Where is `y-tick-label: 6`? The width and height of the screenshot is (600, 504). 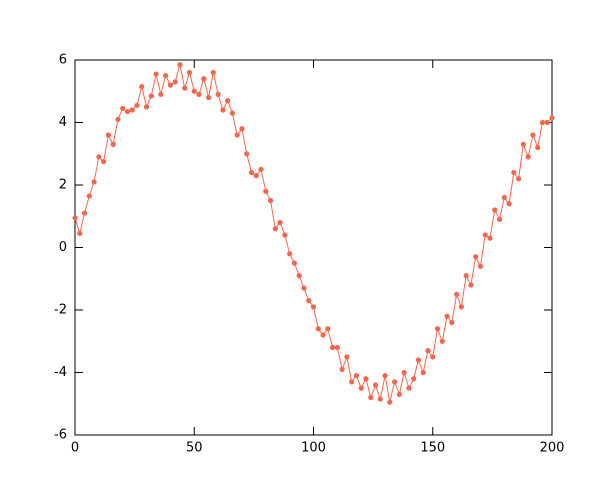 y-tick-label: 6 is located at coordinates (63, 60).